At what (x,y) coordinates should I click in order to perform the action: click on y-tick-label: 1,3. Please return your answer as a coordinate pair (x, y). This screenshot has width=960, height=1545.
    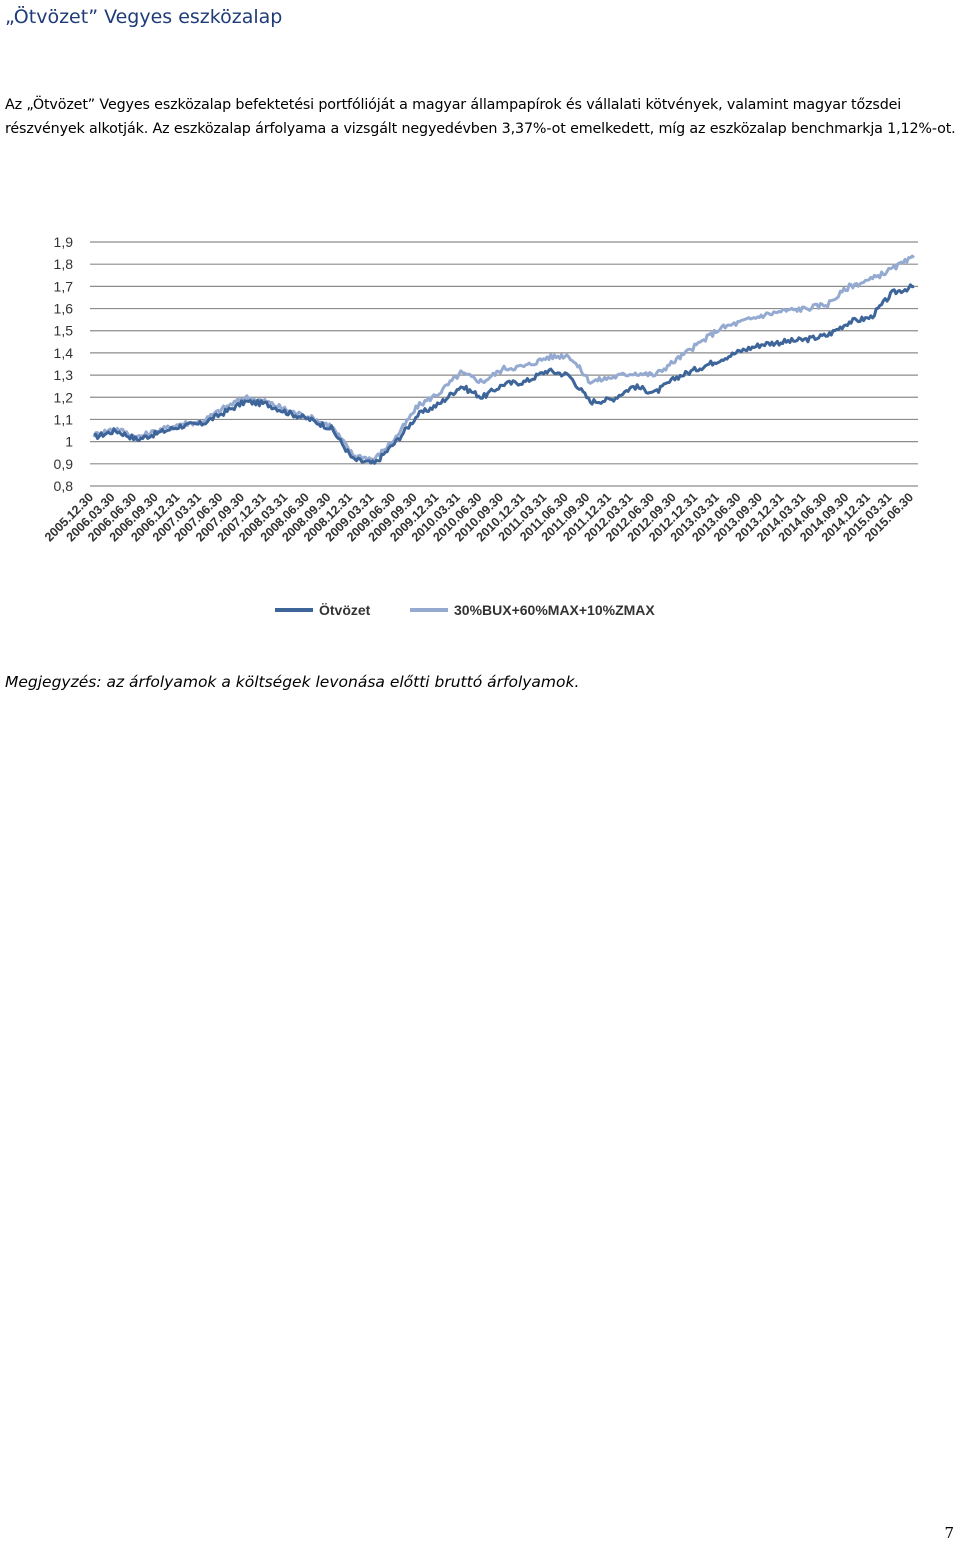
    Looking at the image, I should click on (64, 375).